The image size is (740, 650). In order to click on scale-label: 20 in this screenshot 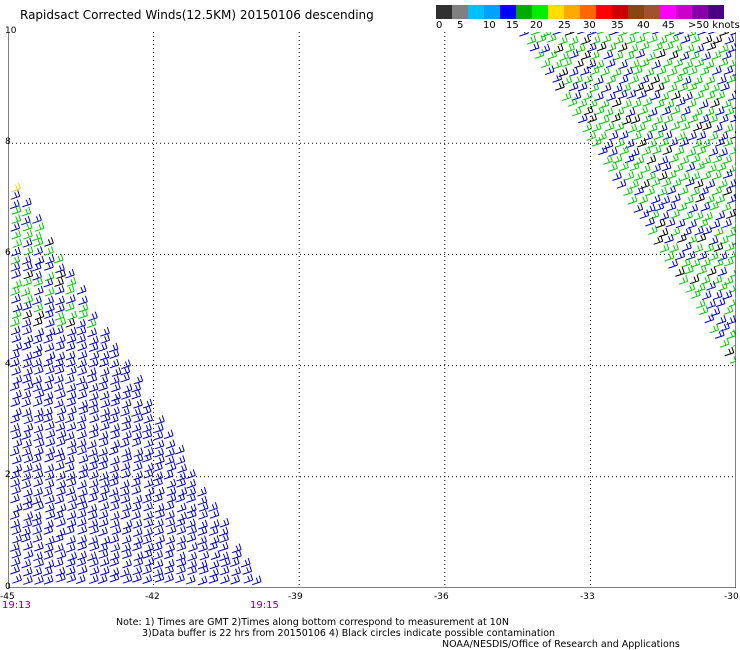, I will do `click(536, 25)`.